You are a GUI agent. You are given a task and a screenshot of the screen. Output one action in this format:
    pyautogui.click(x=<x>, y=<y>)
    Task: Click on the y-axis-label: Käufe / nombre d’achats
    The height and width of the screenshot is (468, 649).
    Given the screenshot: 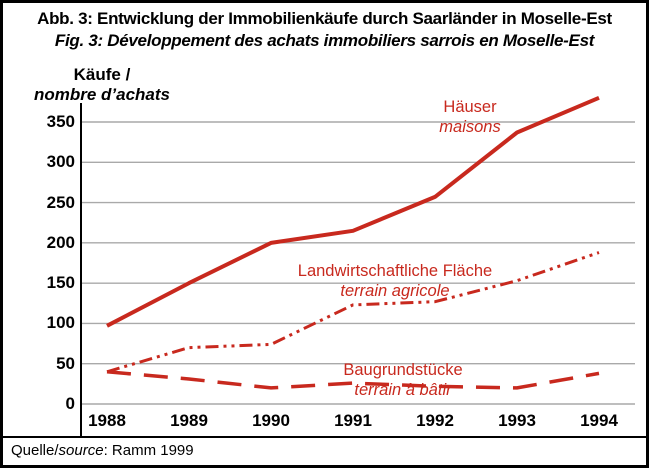 What is the action you would take?
    pyautogui.click(x=102, y=85)
    